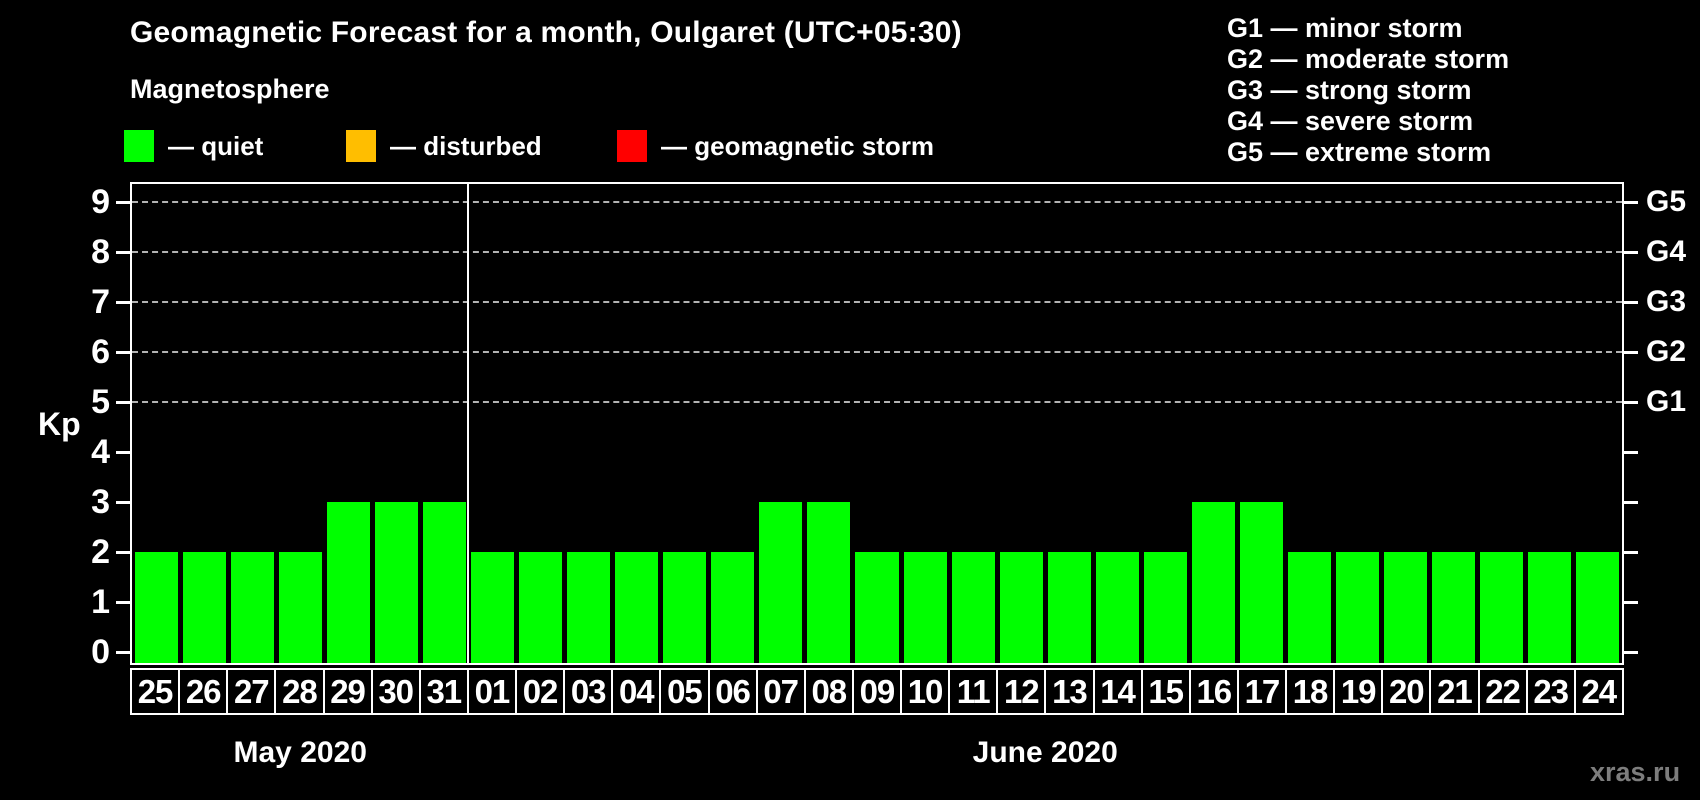  Describe the element at coordinates (1311, 691) in the screenshot. I see `day-label: 18` at that location.